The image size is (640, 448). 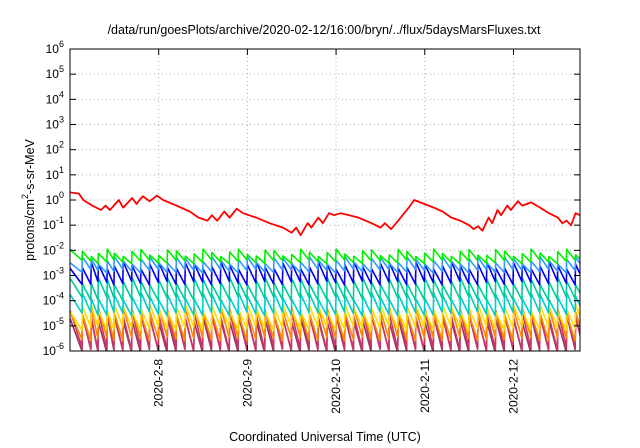 What do you see at coordinates (247, 383) in the screenshot?
I see `x-tick-label: 2020-2-9` at bounding box center [247, 383].